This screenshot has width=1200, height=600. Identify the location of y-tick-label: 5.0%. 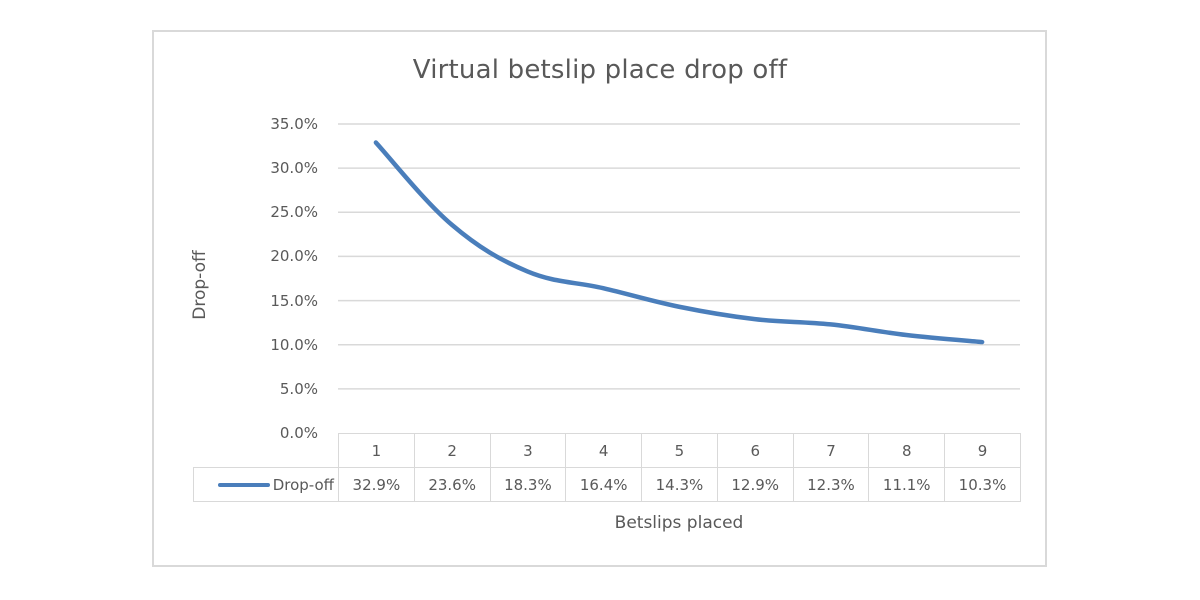
(298, 388).